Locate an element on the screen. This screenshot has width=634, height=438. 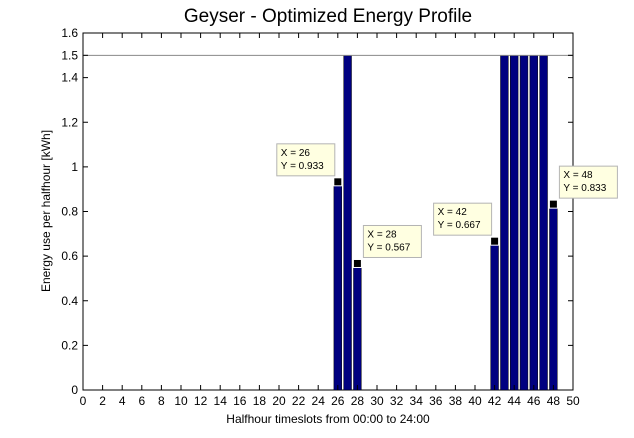
y-tick-label: 1.2 is located at coordinates (69, 122).